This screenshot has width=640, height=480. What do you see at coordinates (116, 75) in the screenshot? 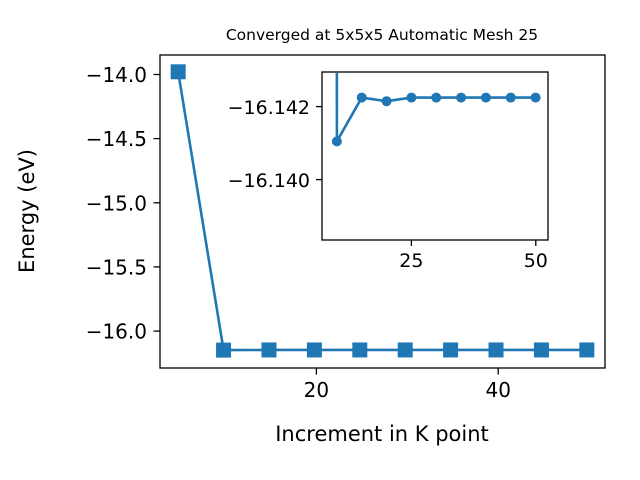
I see `main-y-ticklabel: −14.0` at bounding box center [116, 75].